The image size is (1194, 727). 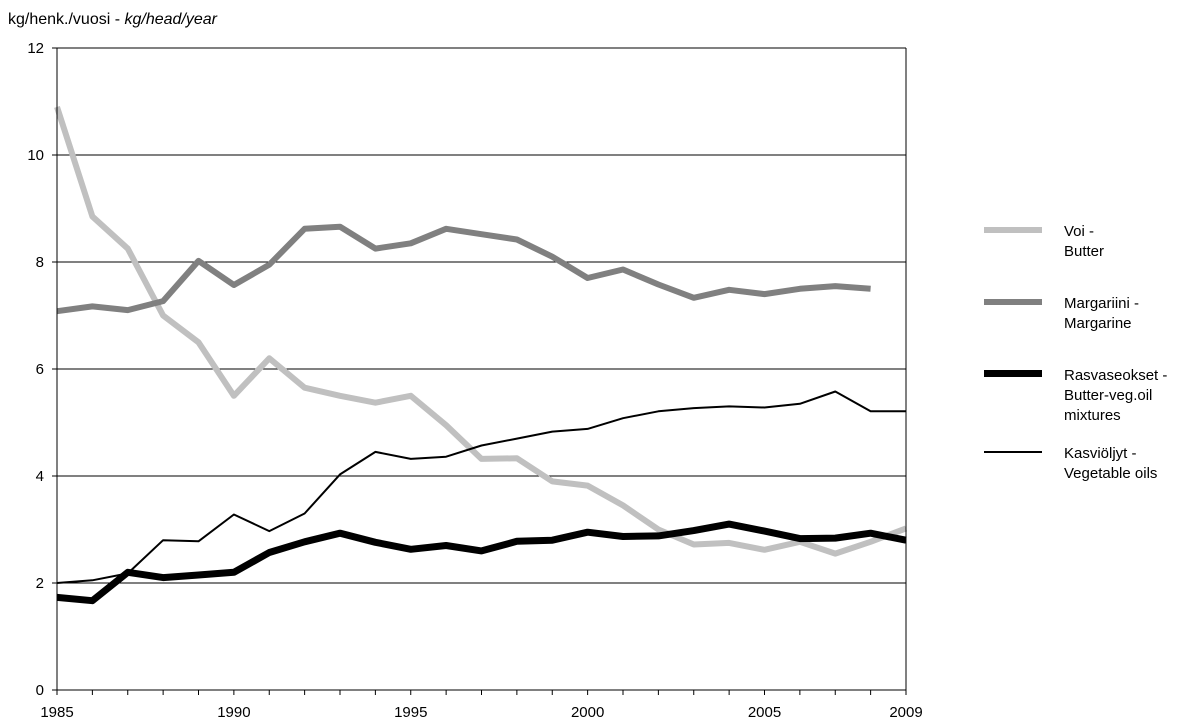 What do you see at coordinates (171, 19) in the screenshot?
I see `y-axis-unit-italic: kg/head/year` at bounding box center [171, 19].